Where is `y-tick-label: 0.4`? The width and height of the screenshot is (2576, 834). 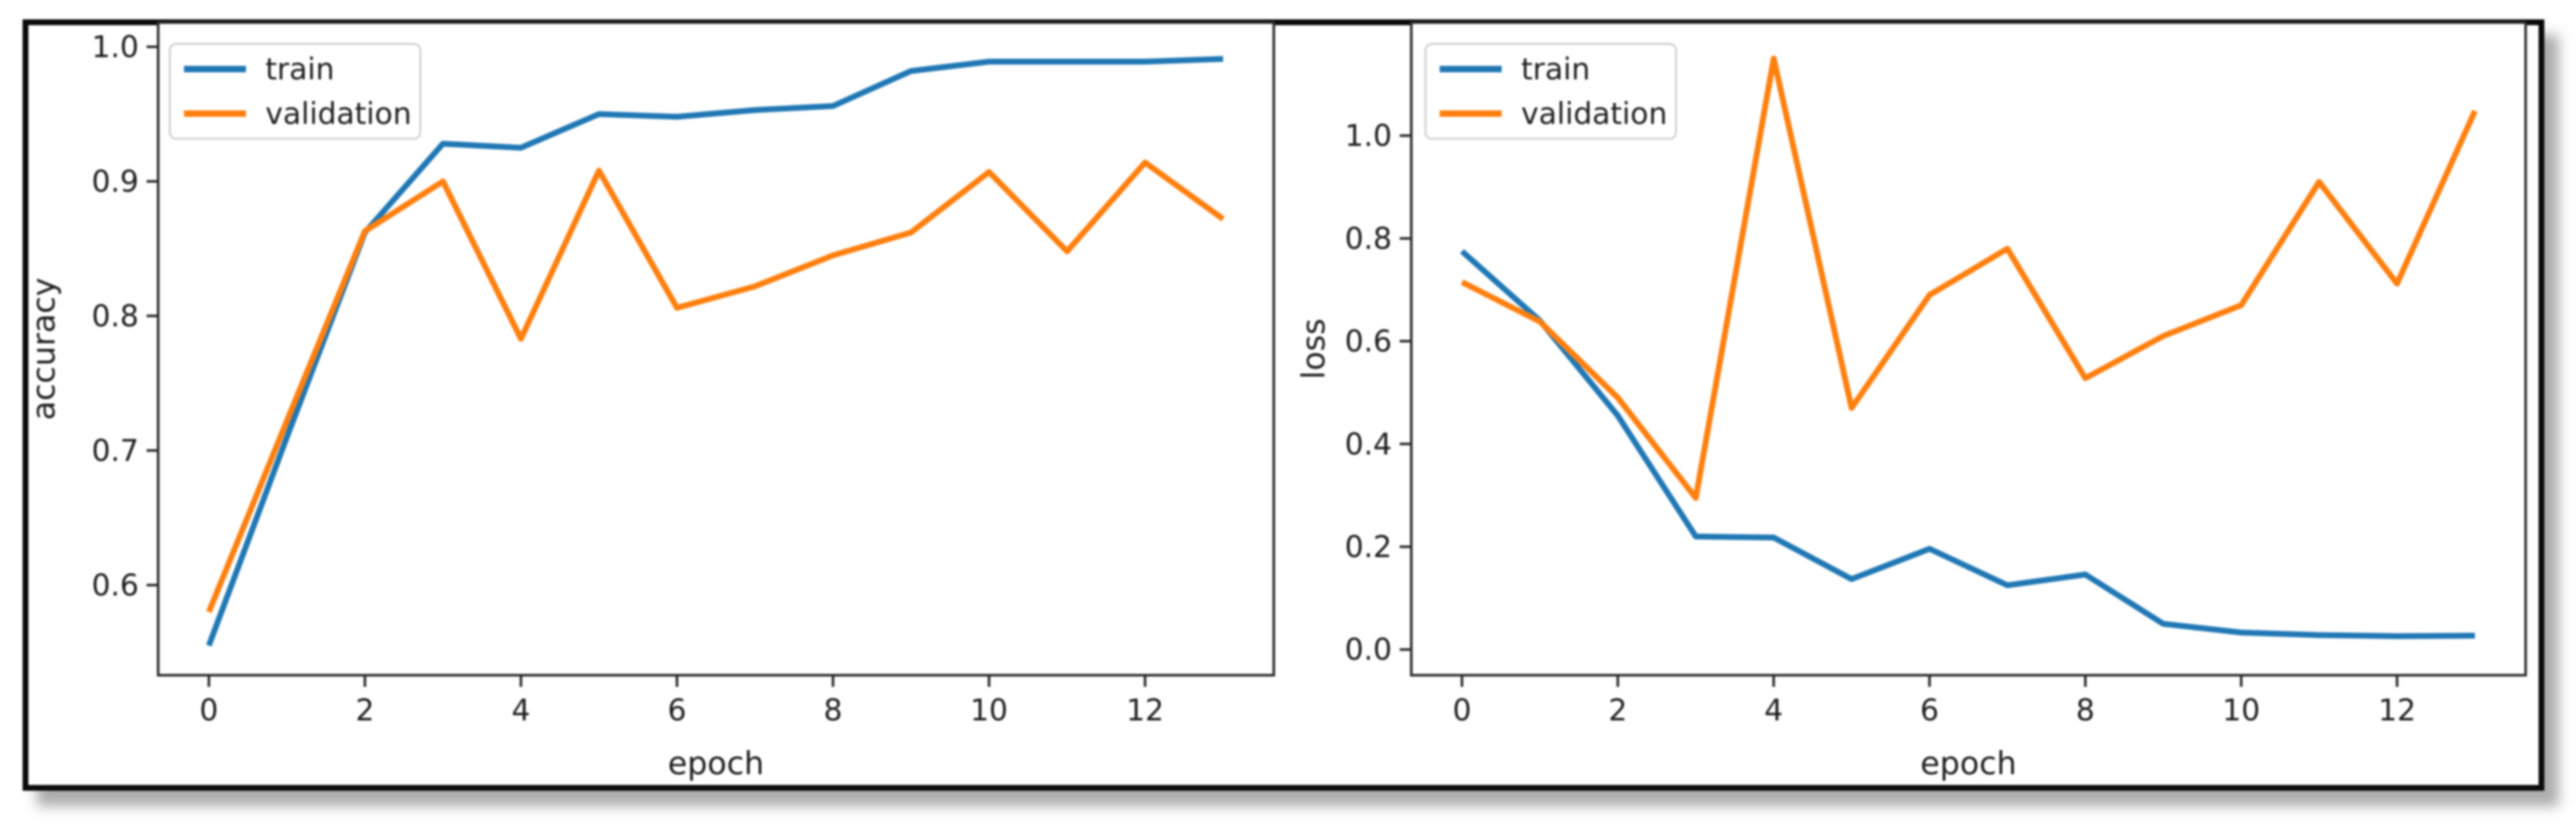 y-tick-label: 0.4 is located at coordinates (1368, 444).